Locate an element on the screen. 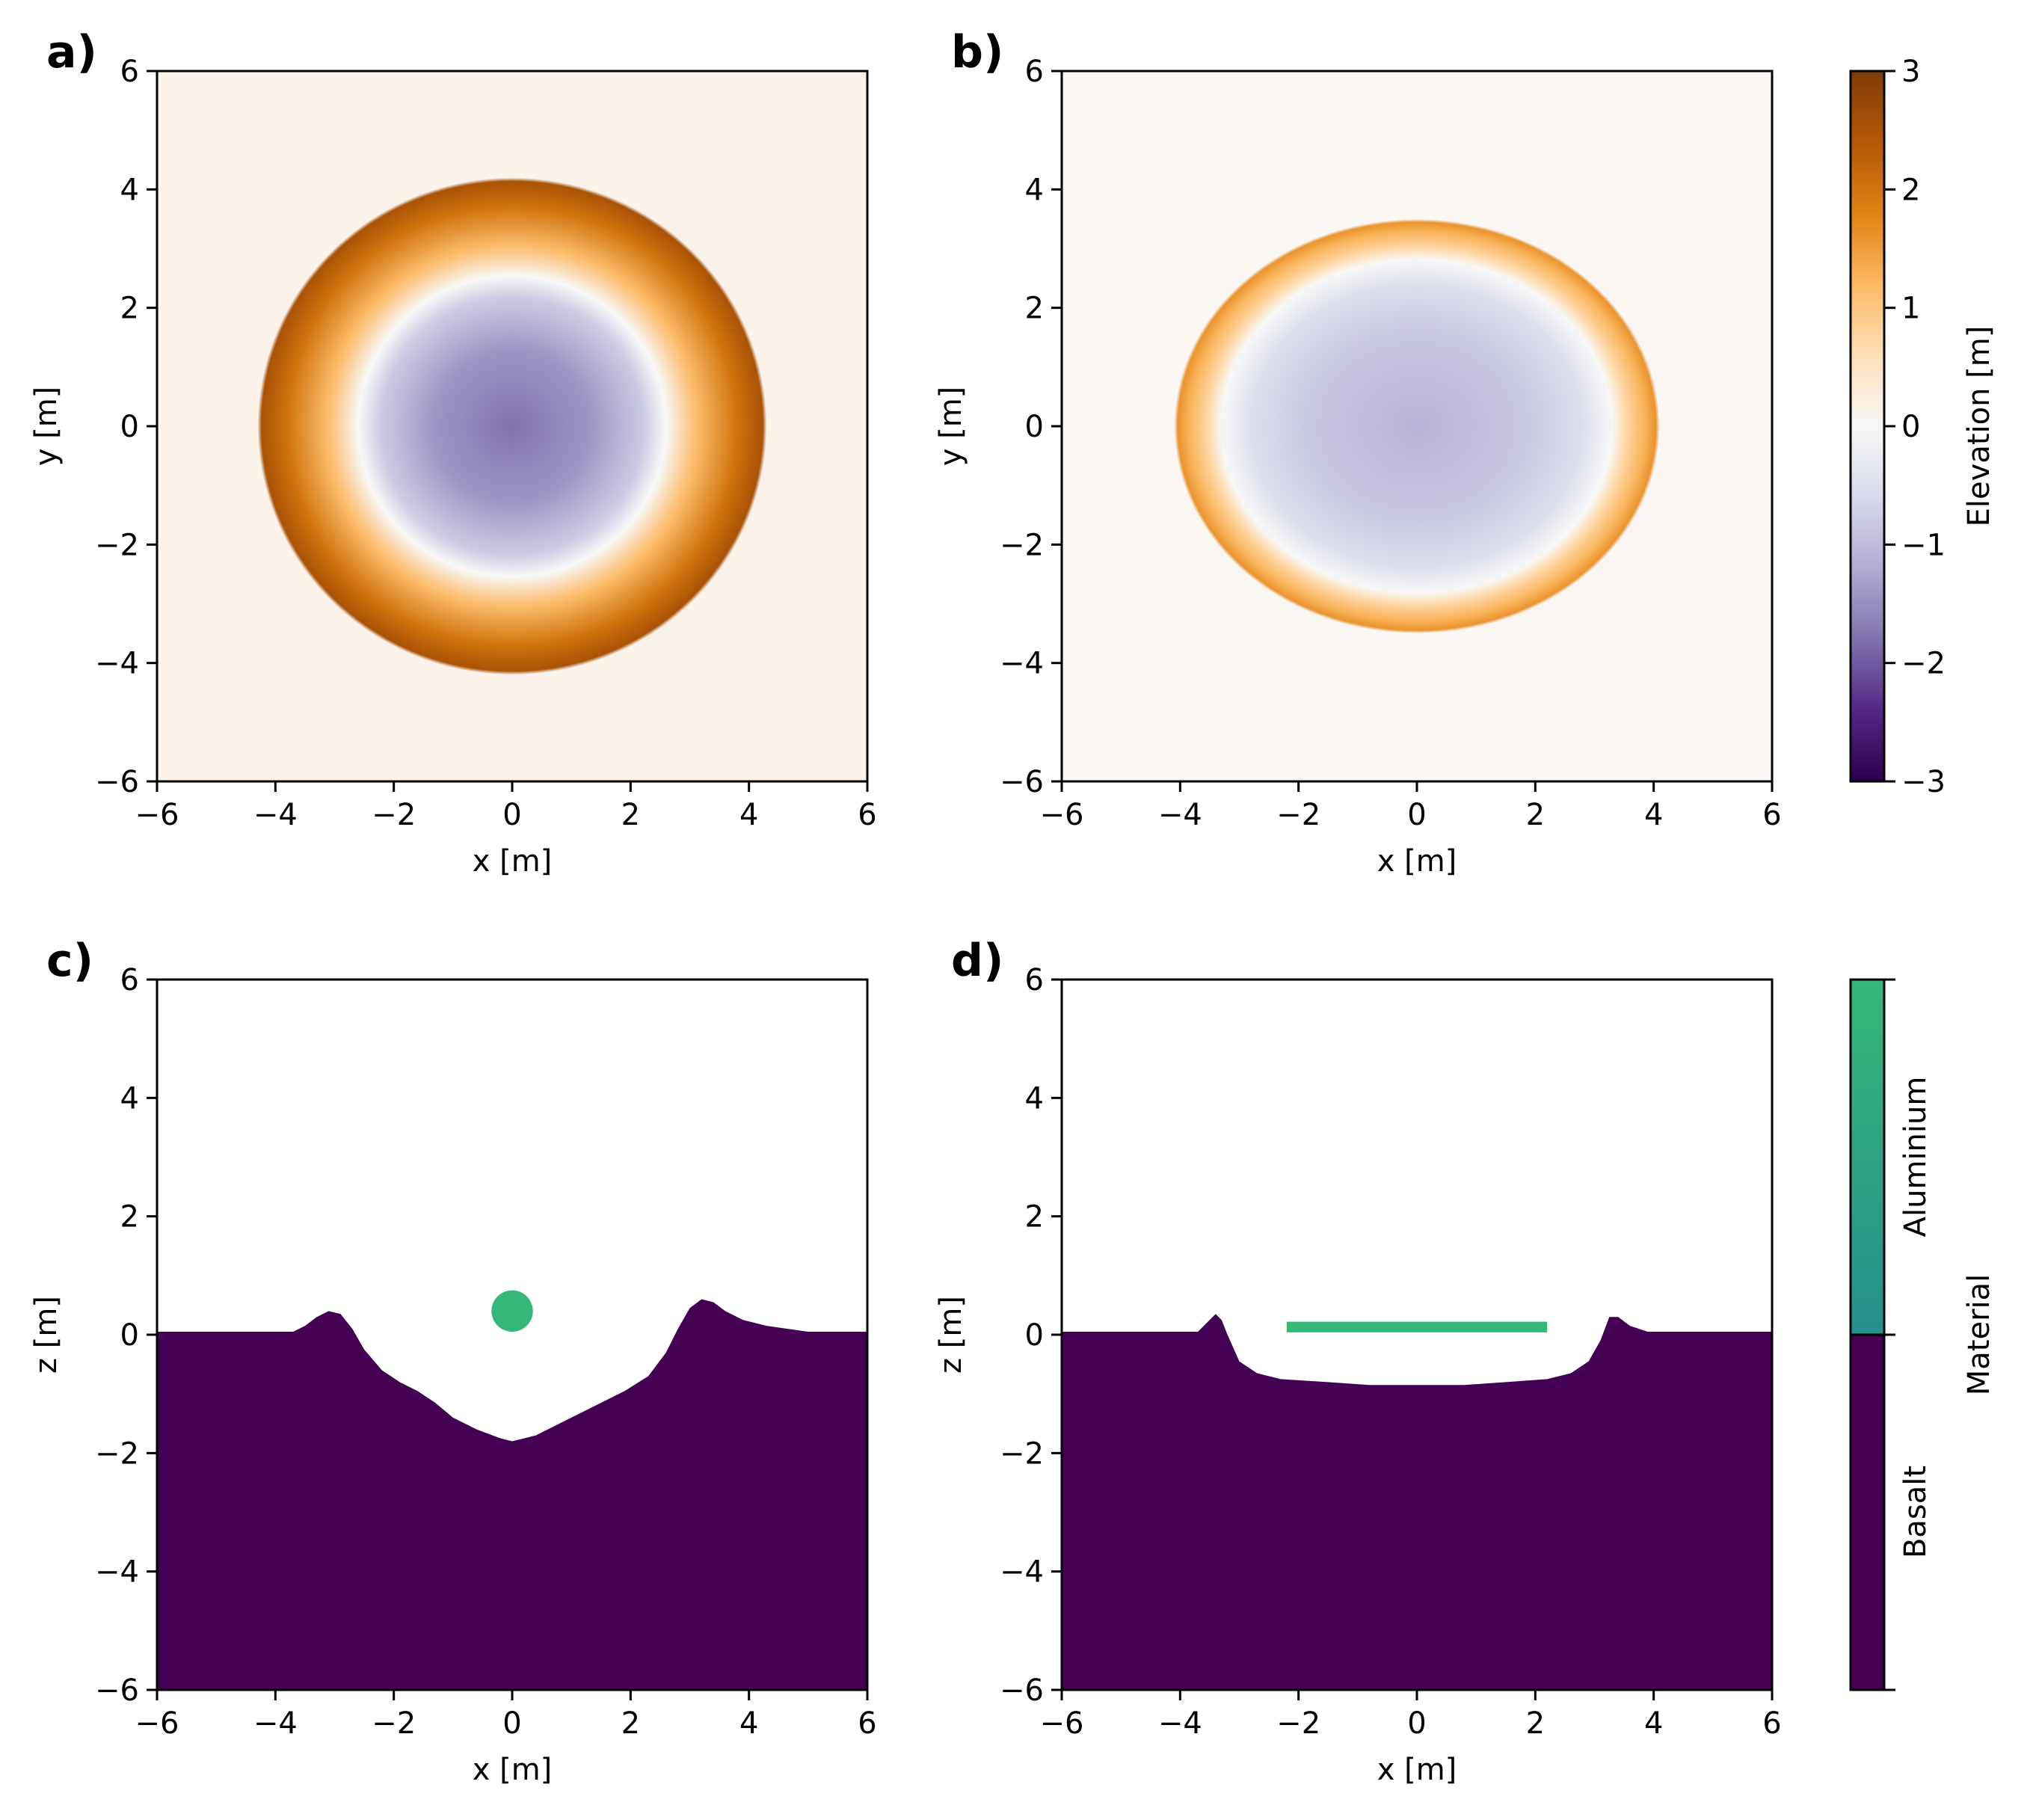 Image resolution: width=2039 pixels, height=1820 pixels. panel-c-yticks: −6 −4 −2 0 2 4 6 is located at coordinates (126, 1335).